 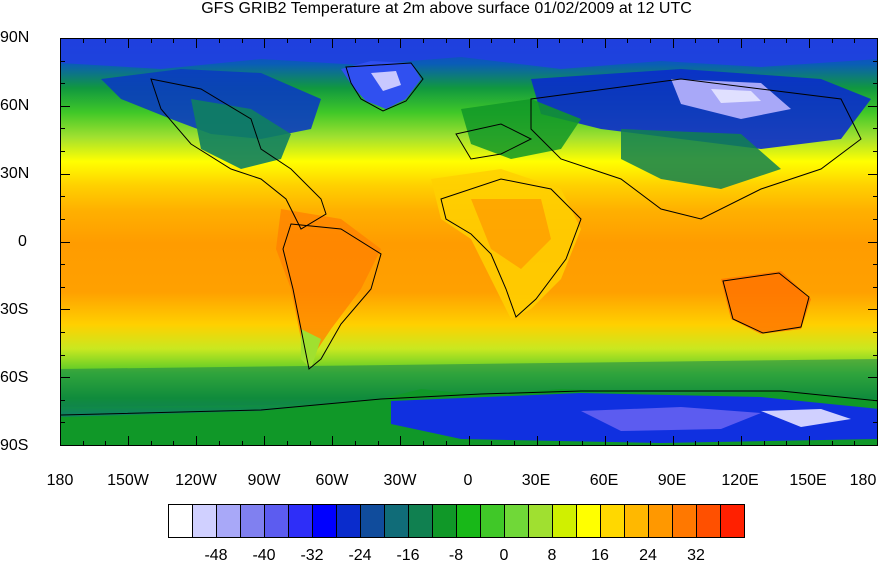 I want to click on colorbar-label: 24, so click(x=648, y=555).